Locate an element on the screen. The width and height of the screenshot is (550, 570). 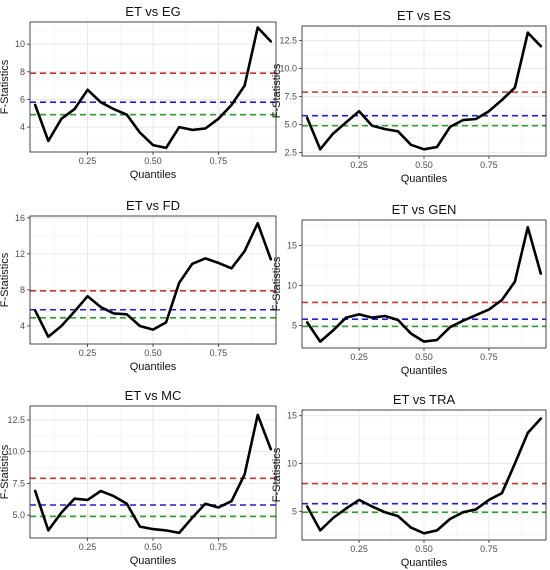
panel-title: ET vs FD is located at coordinates (153, 205).